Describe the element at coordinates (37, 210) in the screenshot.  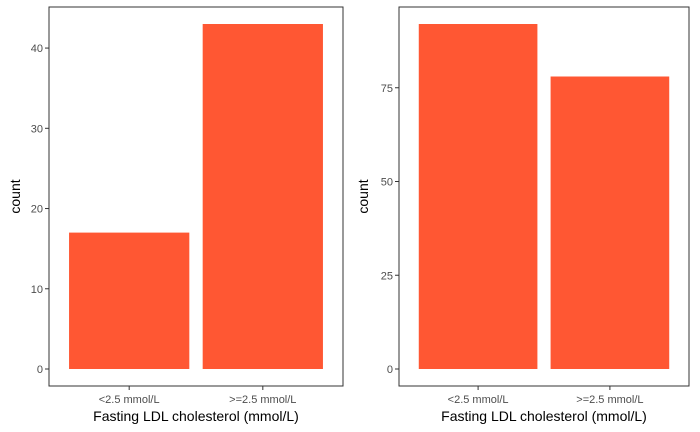
I see `y-tick-label-left-2: 20` at that location.